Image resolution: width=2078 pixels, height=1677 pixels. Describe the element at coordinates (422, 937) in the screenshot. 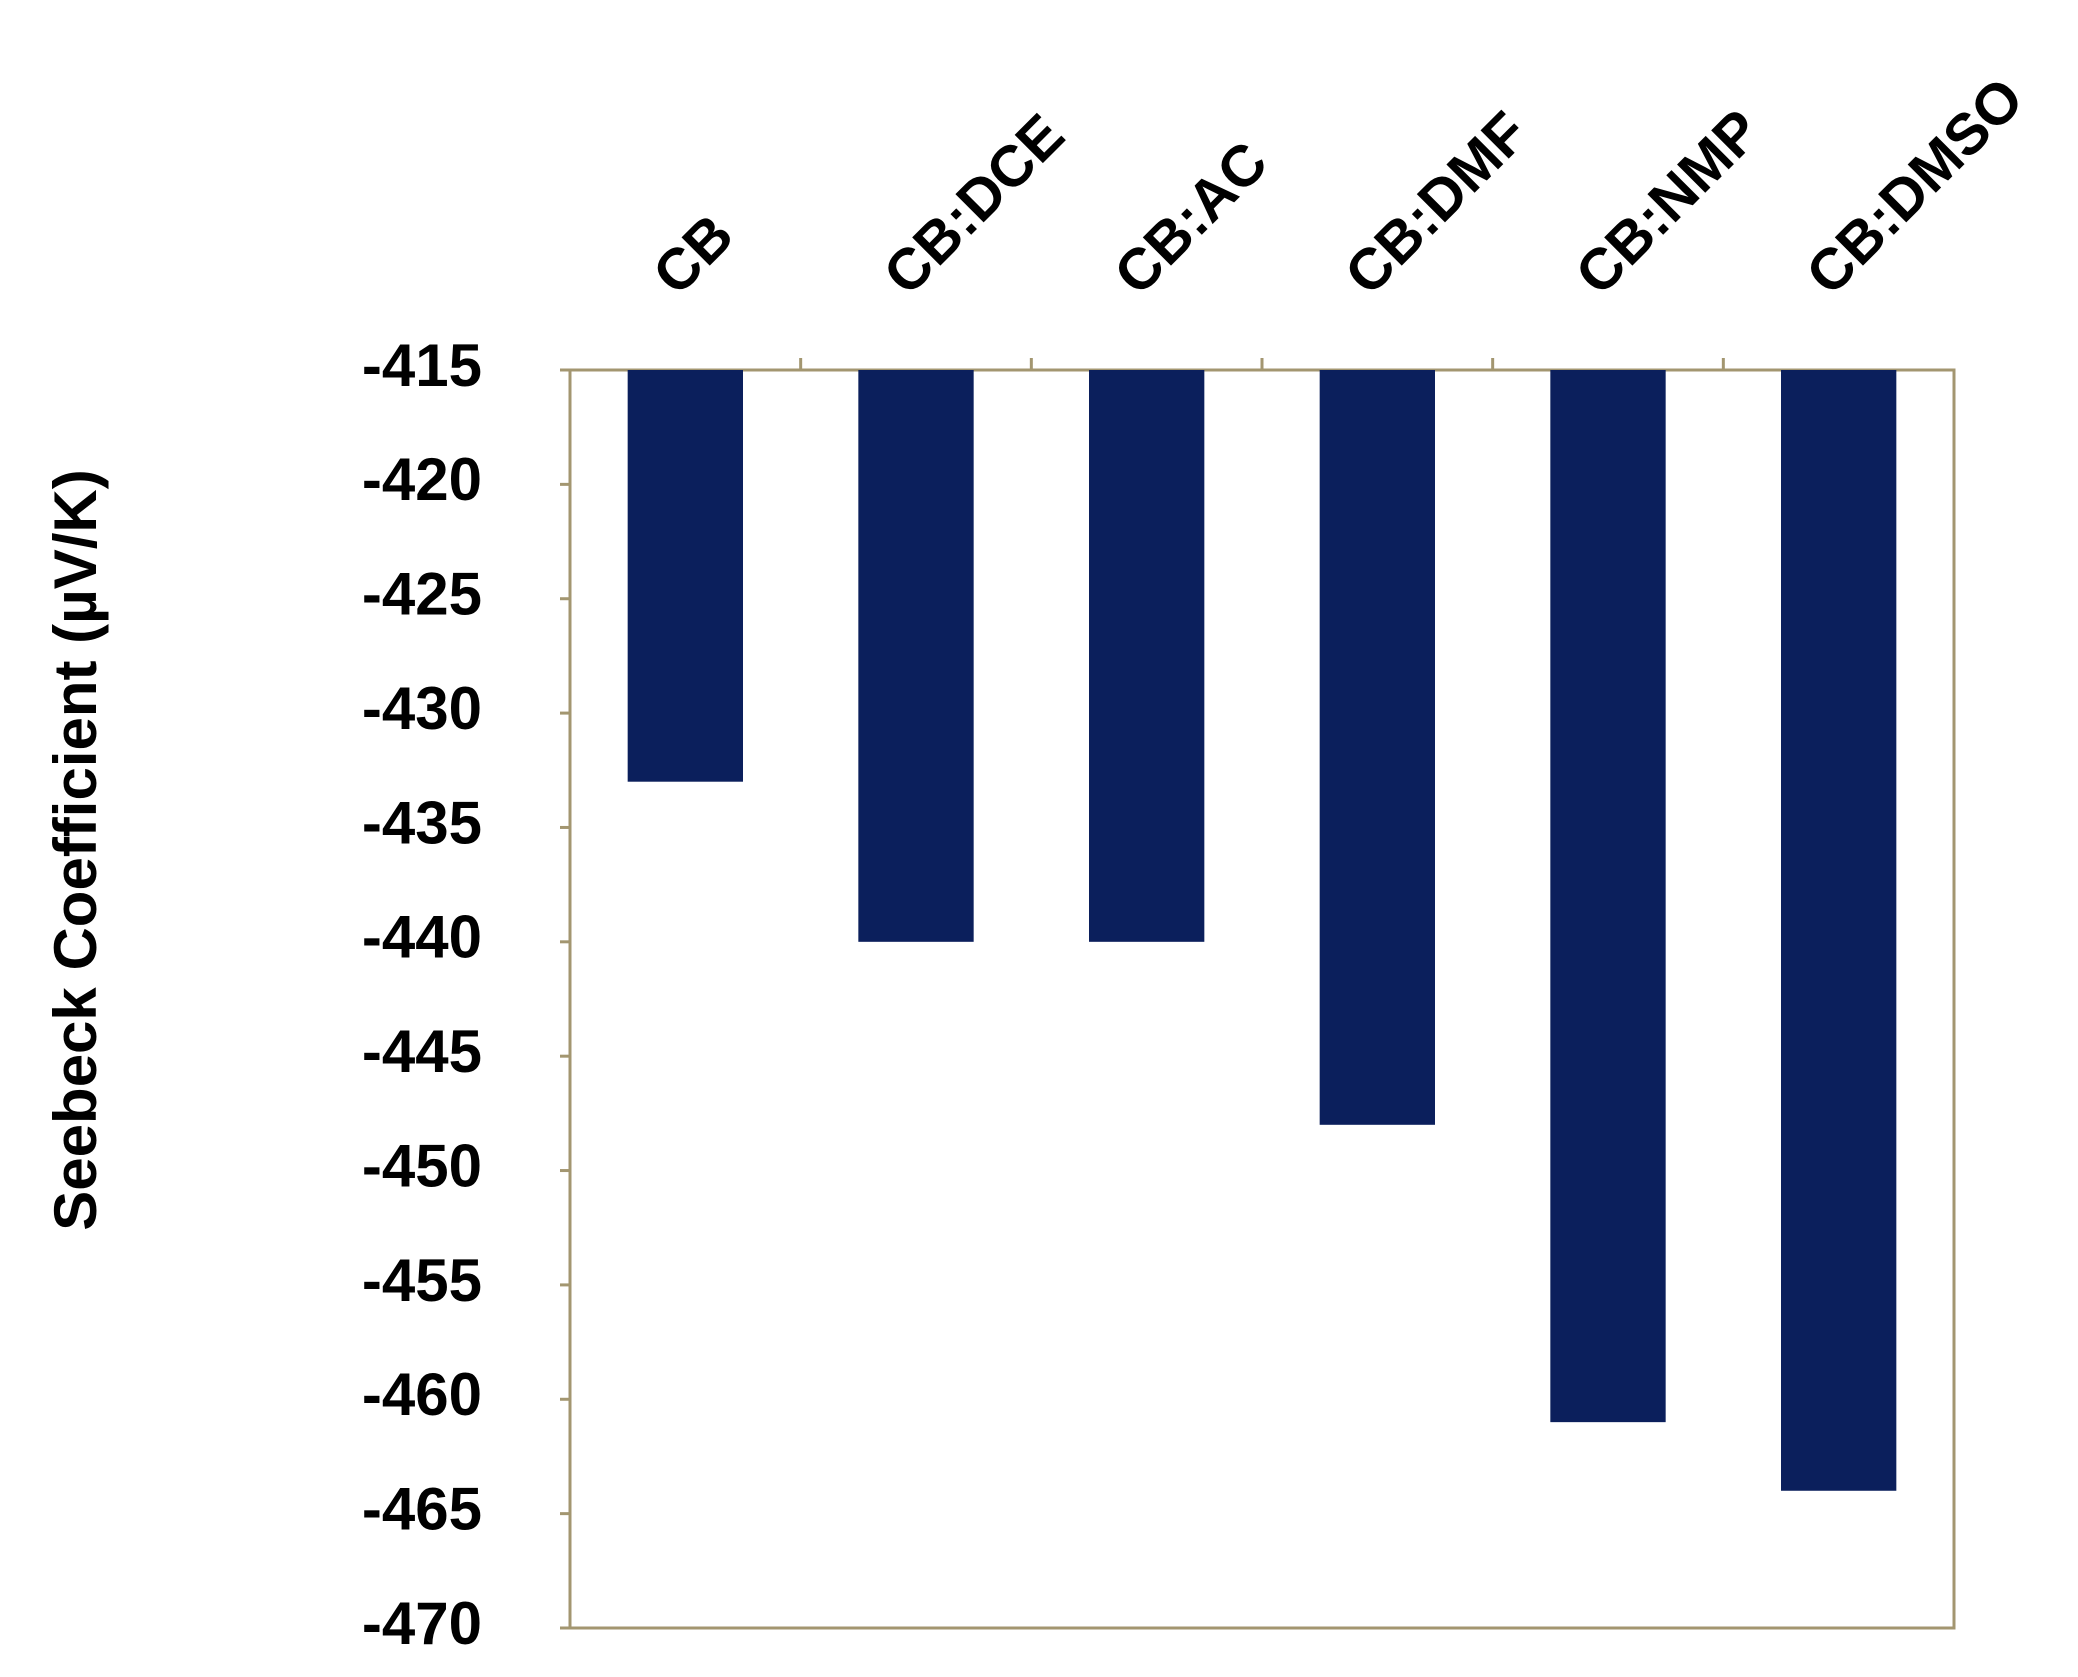

I see `y-tick-label: -440` at that location.